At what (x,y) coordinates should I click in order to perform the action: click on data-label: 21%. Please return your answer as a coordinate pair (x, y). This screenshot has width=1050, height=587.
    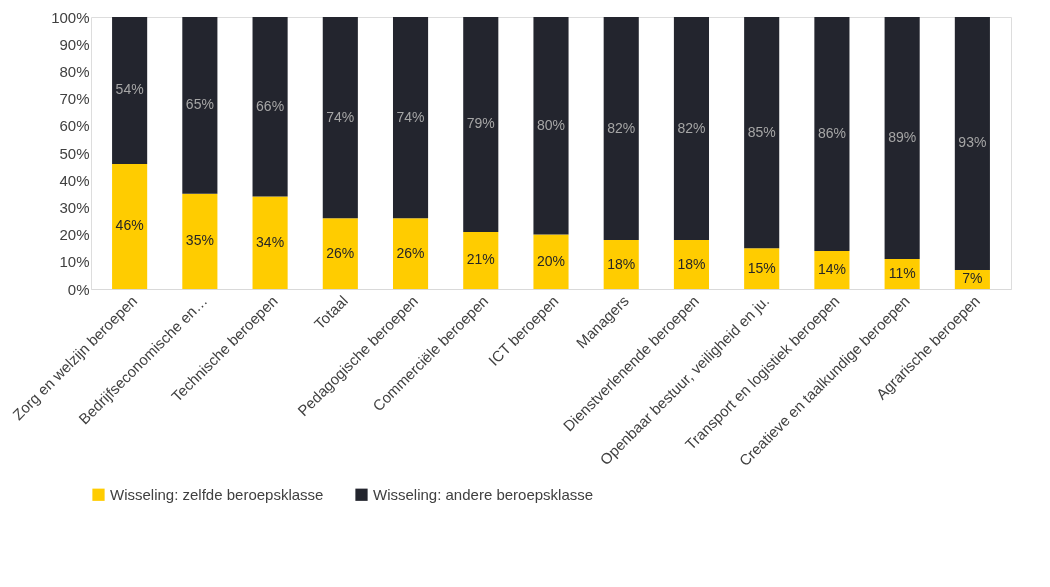
    Looking at the image, I should click on (480, 259).